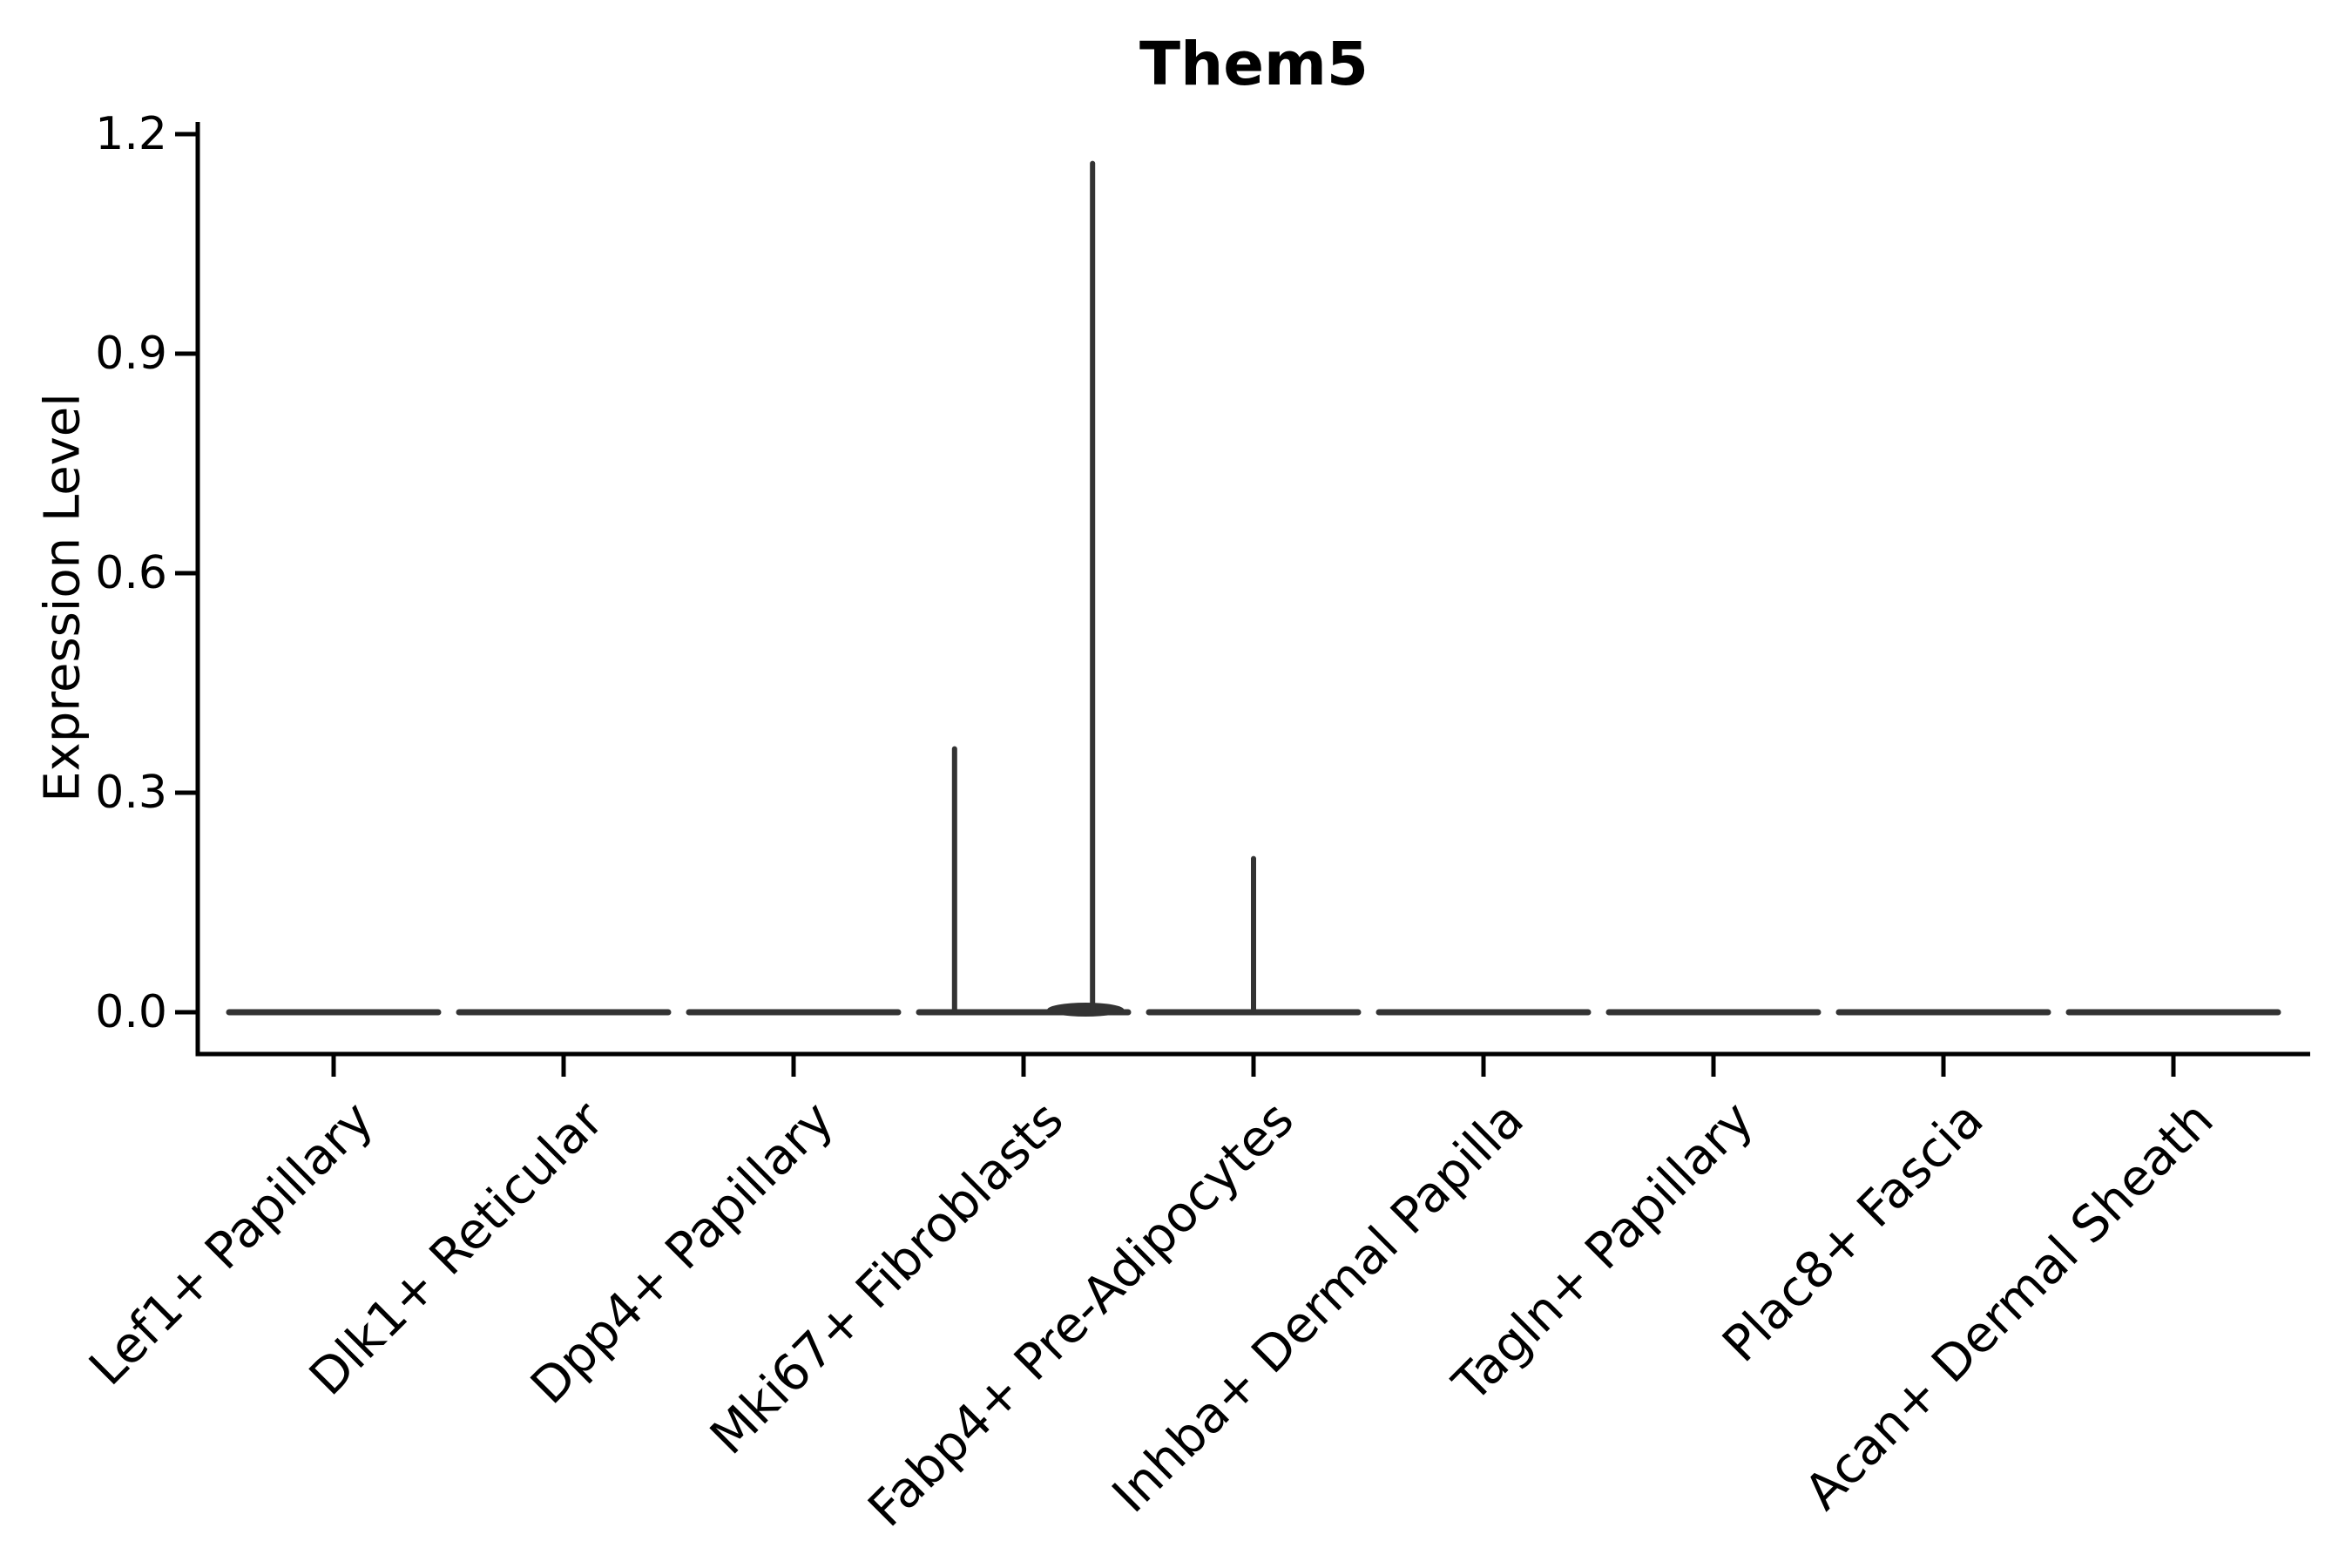 This screenshot has height=1568, width=2352. I want to click on chart-title: Them5, so click(1254, 64).